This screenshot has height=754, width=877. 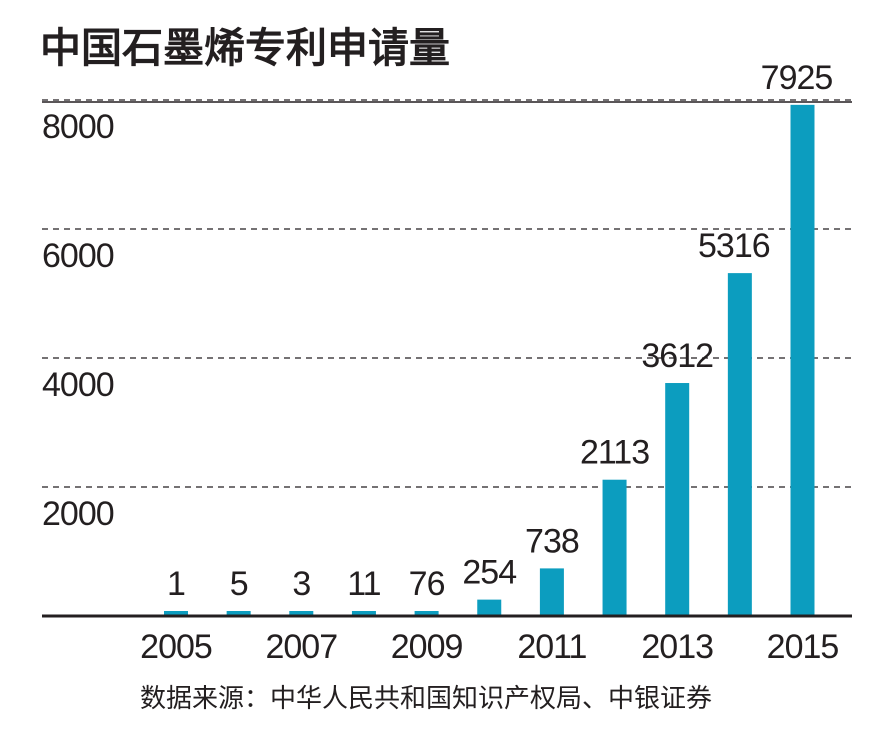 What do you see at coordinates (427, 647) in the screenshot?
I see `x-tick-label-2009: 2009` at bounding box center [427, 647].